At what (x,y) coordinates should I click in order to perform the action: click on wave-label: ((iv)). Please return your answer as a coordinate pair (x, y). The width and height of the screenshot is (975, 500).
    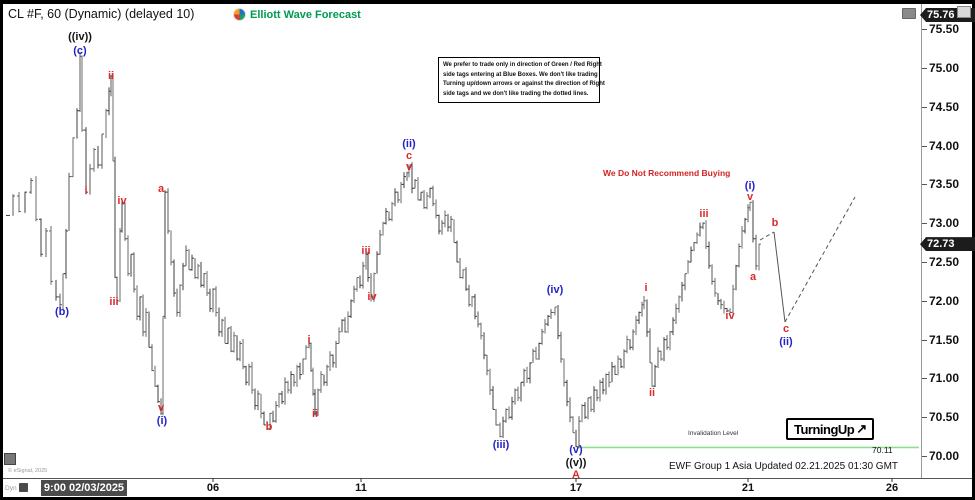
    Looking at the image, I should click on (80, 37).